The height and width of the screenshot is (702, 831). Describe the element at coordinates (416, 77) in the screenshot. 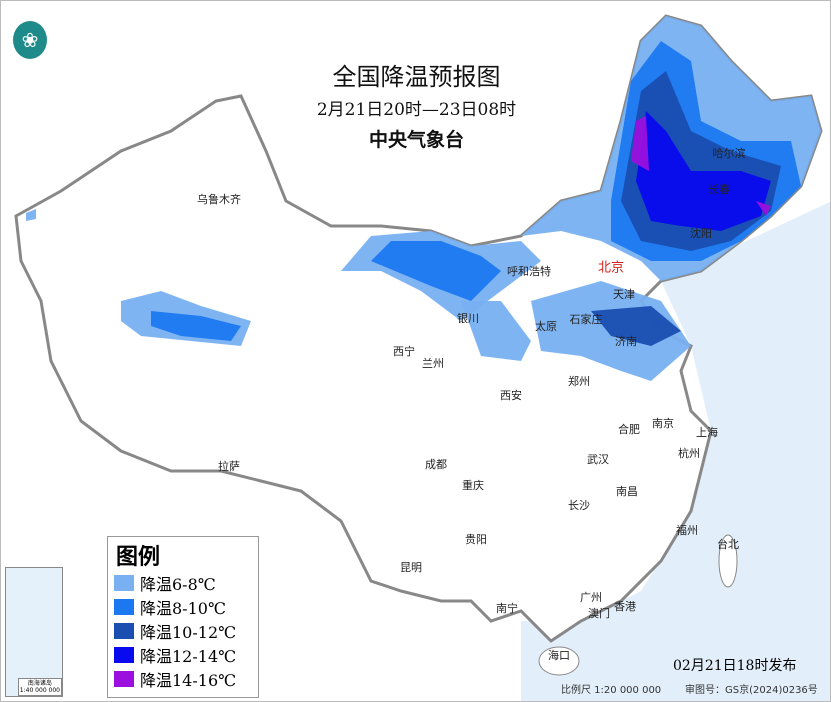

I see `map-title: 全国降温预报图` at that location.